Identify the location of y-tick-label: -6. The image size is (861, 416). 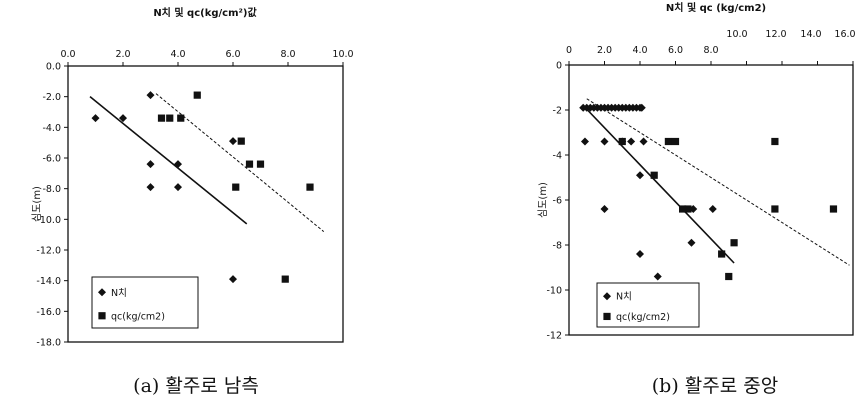
(557, 201).